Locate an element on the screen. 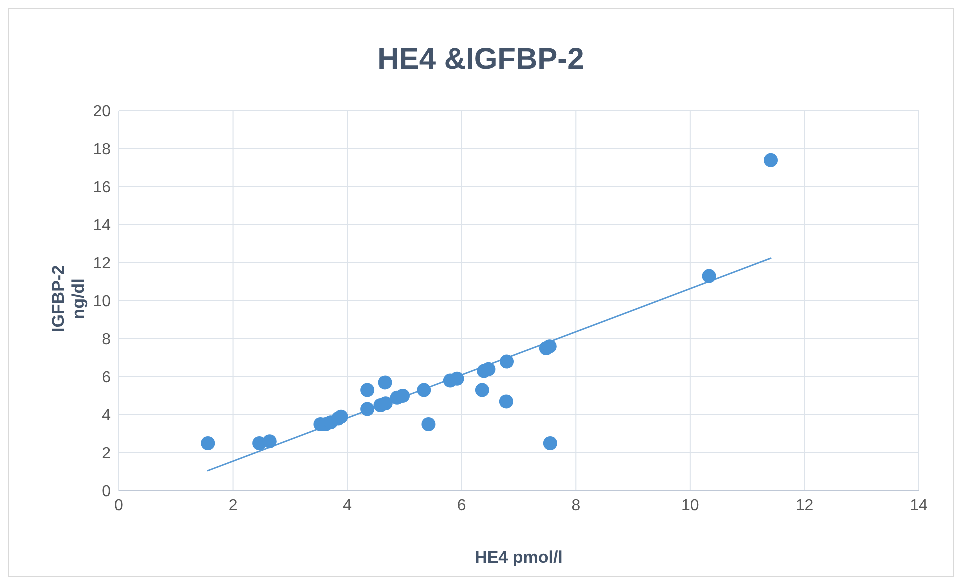 Image resolution: width=960 pixels, height=583 pixels. x-tick-label: 12 is located at coordinates (805, 505).